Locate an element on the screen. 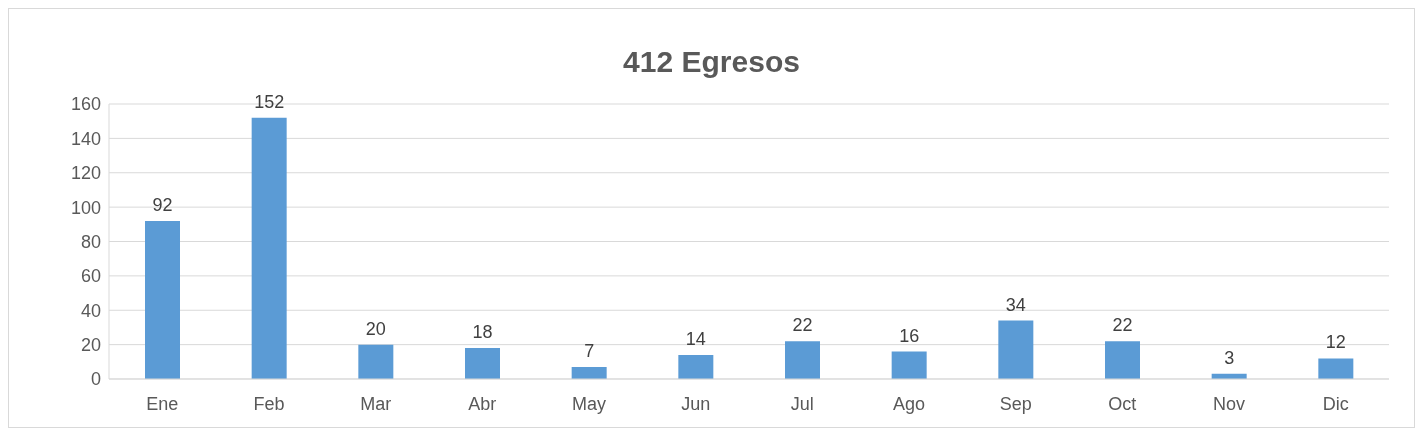  y-tick-label: 160 is located at coordinates (85, 104).